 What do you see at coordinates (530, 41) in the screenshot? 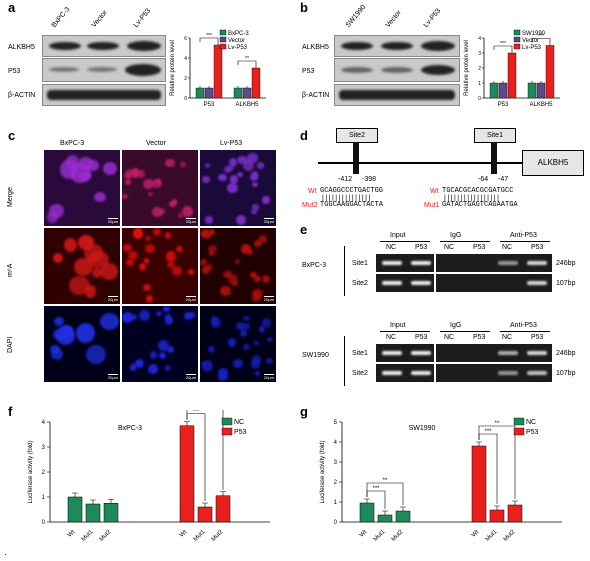
I see `legend-label: Vector` at bounding box center [530, 41].